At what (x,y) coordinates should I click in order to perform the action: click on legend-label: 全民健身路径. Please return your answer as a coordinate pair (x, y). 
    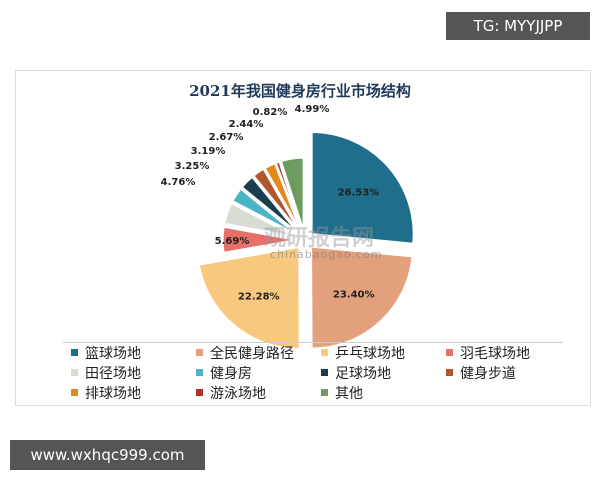
    Looking at the image, I should click on (252, 353).